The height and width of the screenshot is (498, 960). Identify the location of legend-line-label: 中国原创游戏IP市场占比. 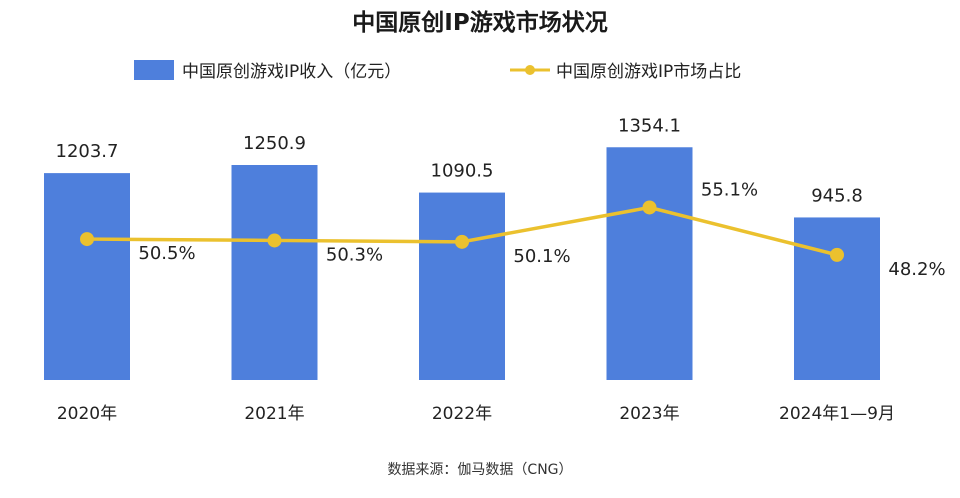
(648, 72).